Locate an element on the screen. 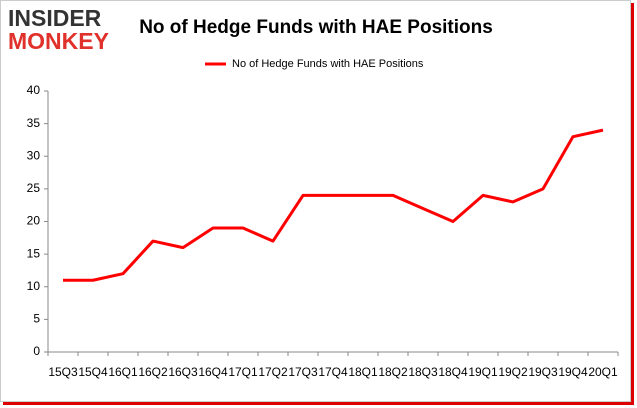 This screenshot has width=637, height=408. y-tick-label: 30 is located at coordinates (34, 155).